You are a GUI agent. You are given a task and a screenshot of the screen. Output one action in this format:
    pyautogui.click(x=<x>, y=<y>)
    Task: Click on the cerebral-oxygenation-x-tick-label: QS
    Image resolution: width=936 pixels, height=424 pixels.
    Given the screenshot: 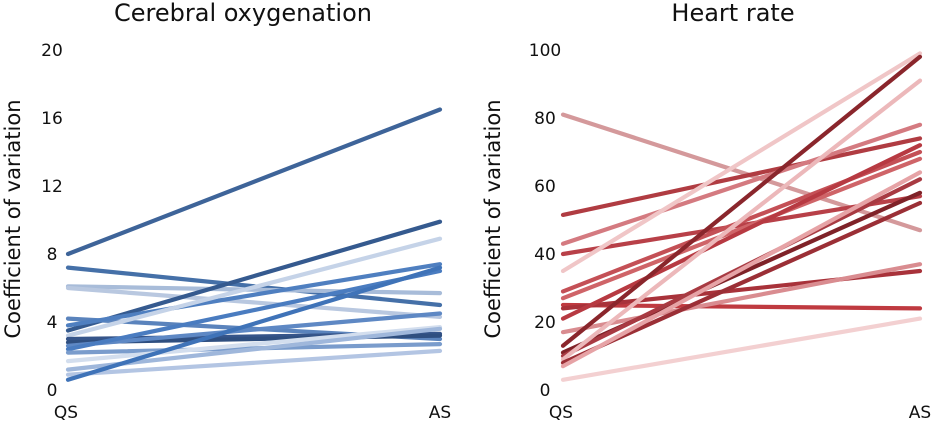 What is the action you would take?
    pyautogui.click(x=66, y=413)
    